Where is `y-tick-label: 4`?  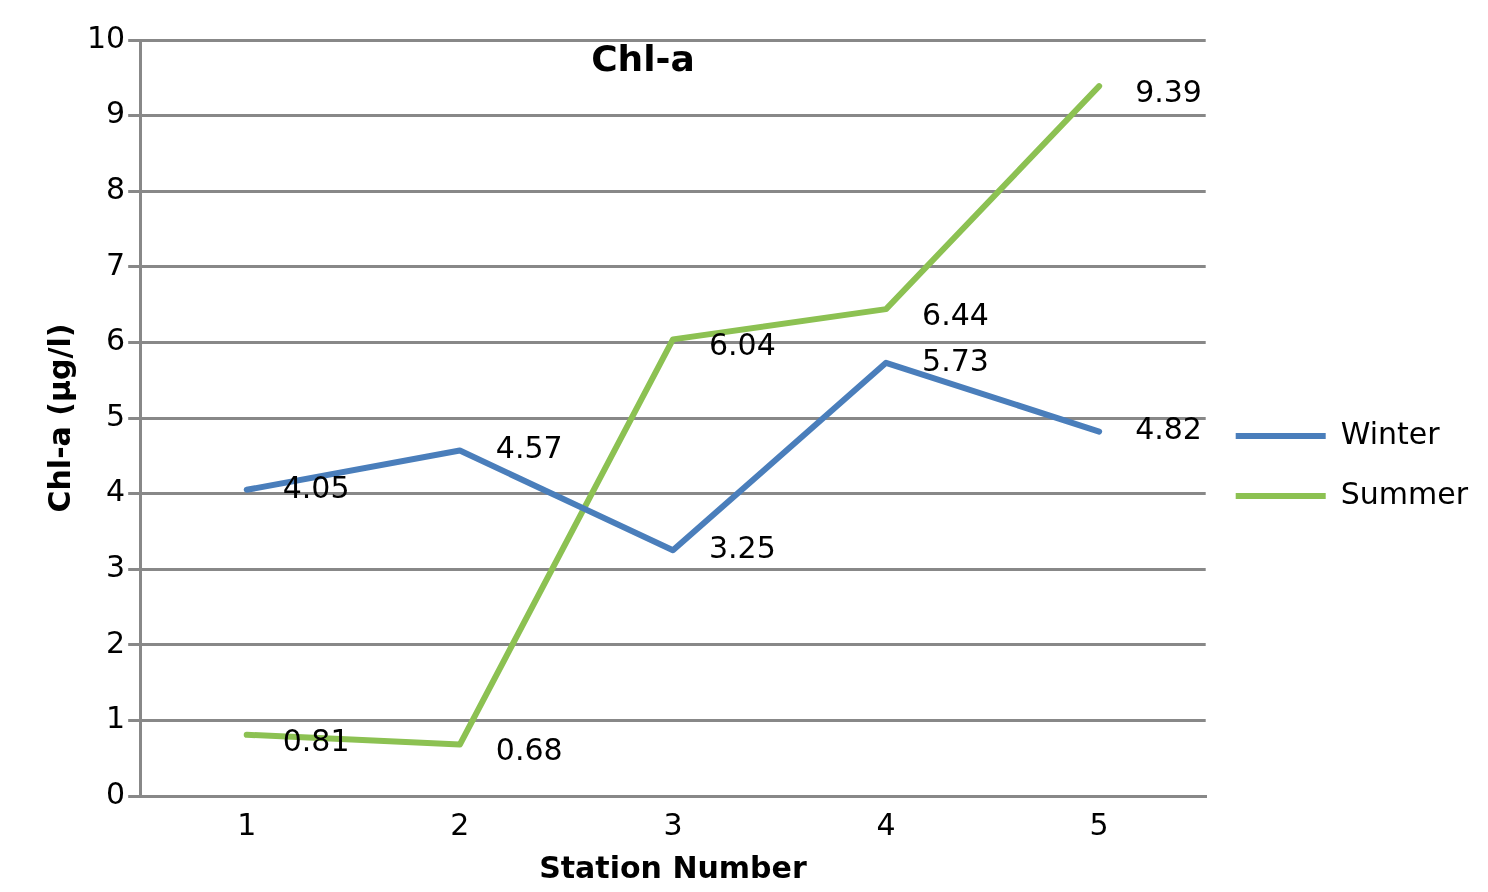
y-tick-label: 4 is located at coordinates (116, 491).